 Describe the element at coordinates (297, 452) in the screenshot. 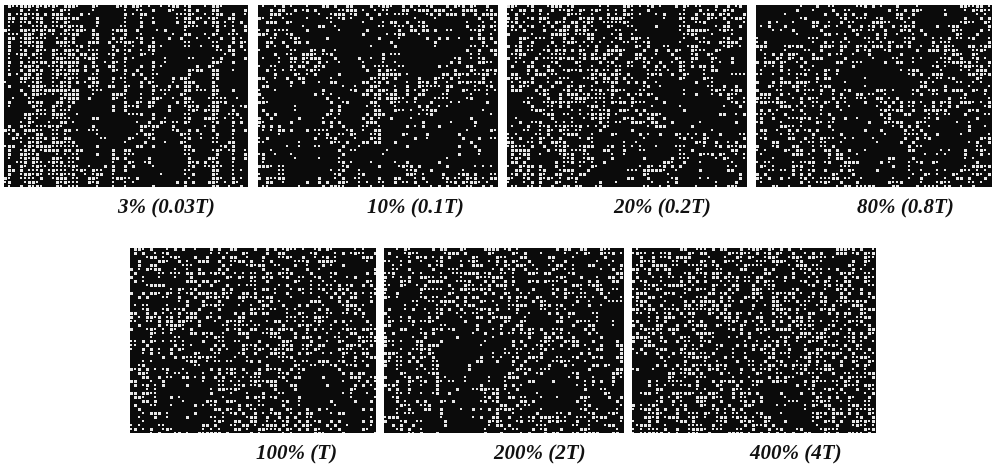

I see `caption-panel-5: 100% (T)` at that location.